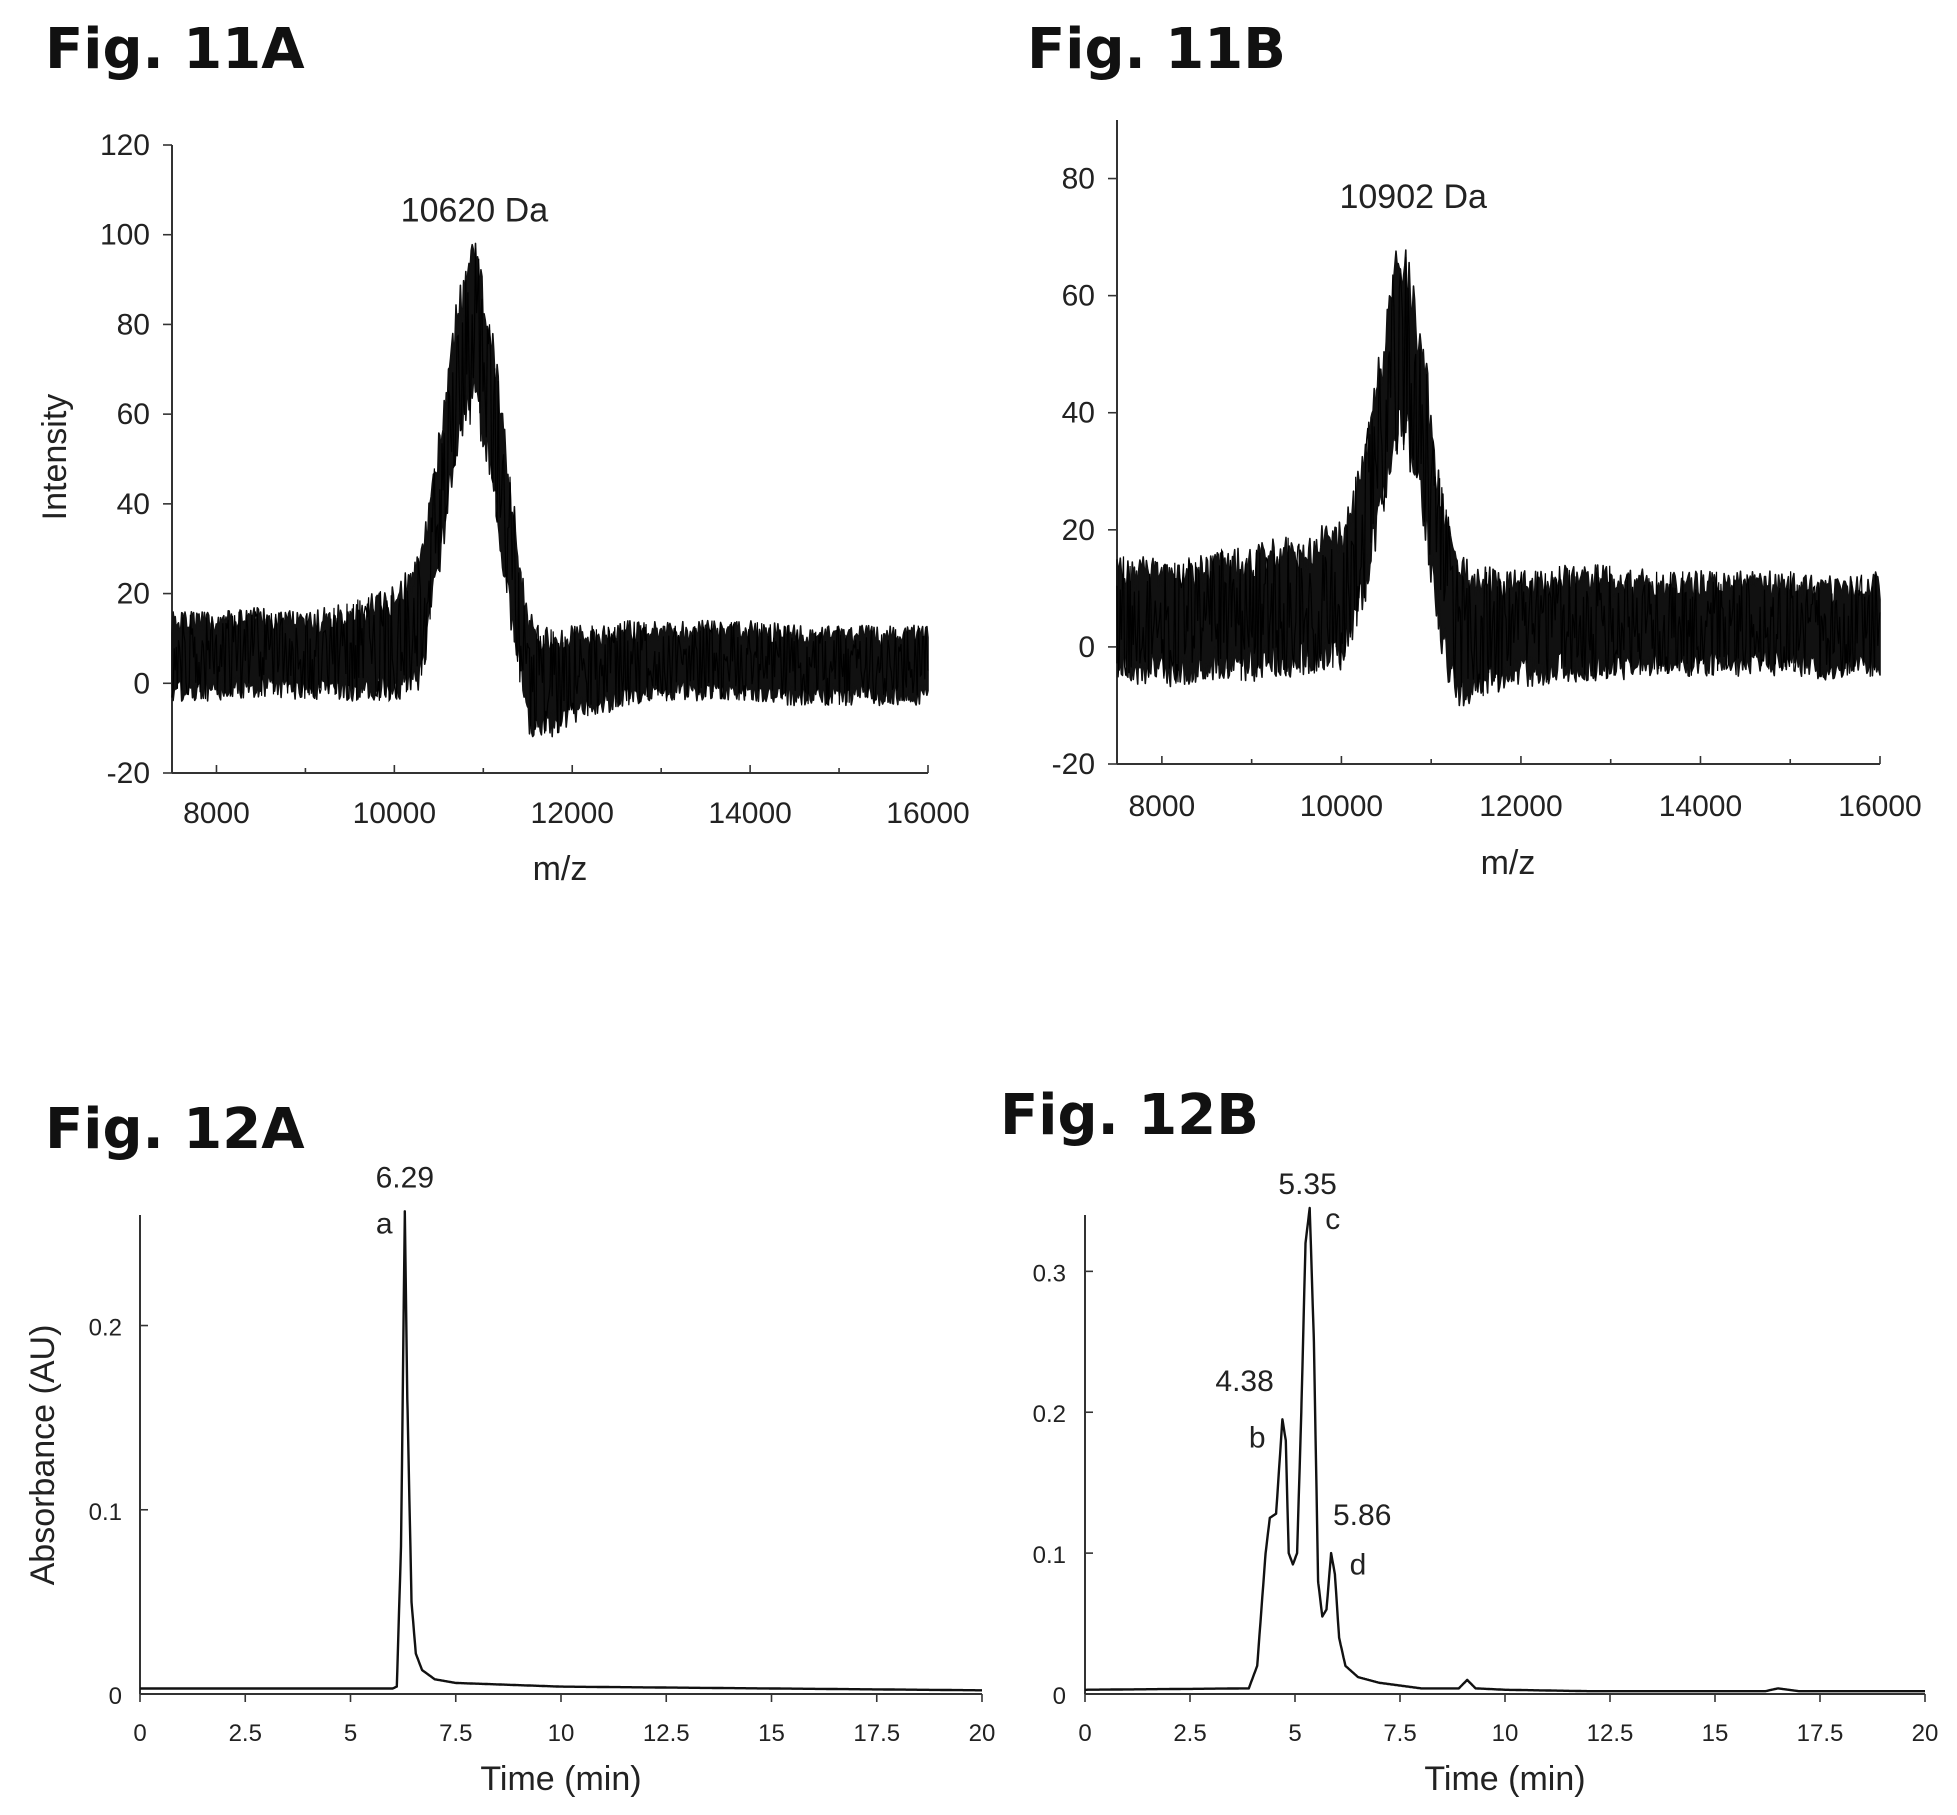 The width and height of the screenshot is (1957, 1815). I want to click on peak-letter-label: b, so click(1257, 1437).